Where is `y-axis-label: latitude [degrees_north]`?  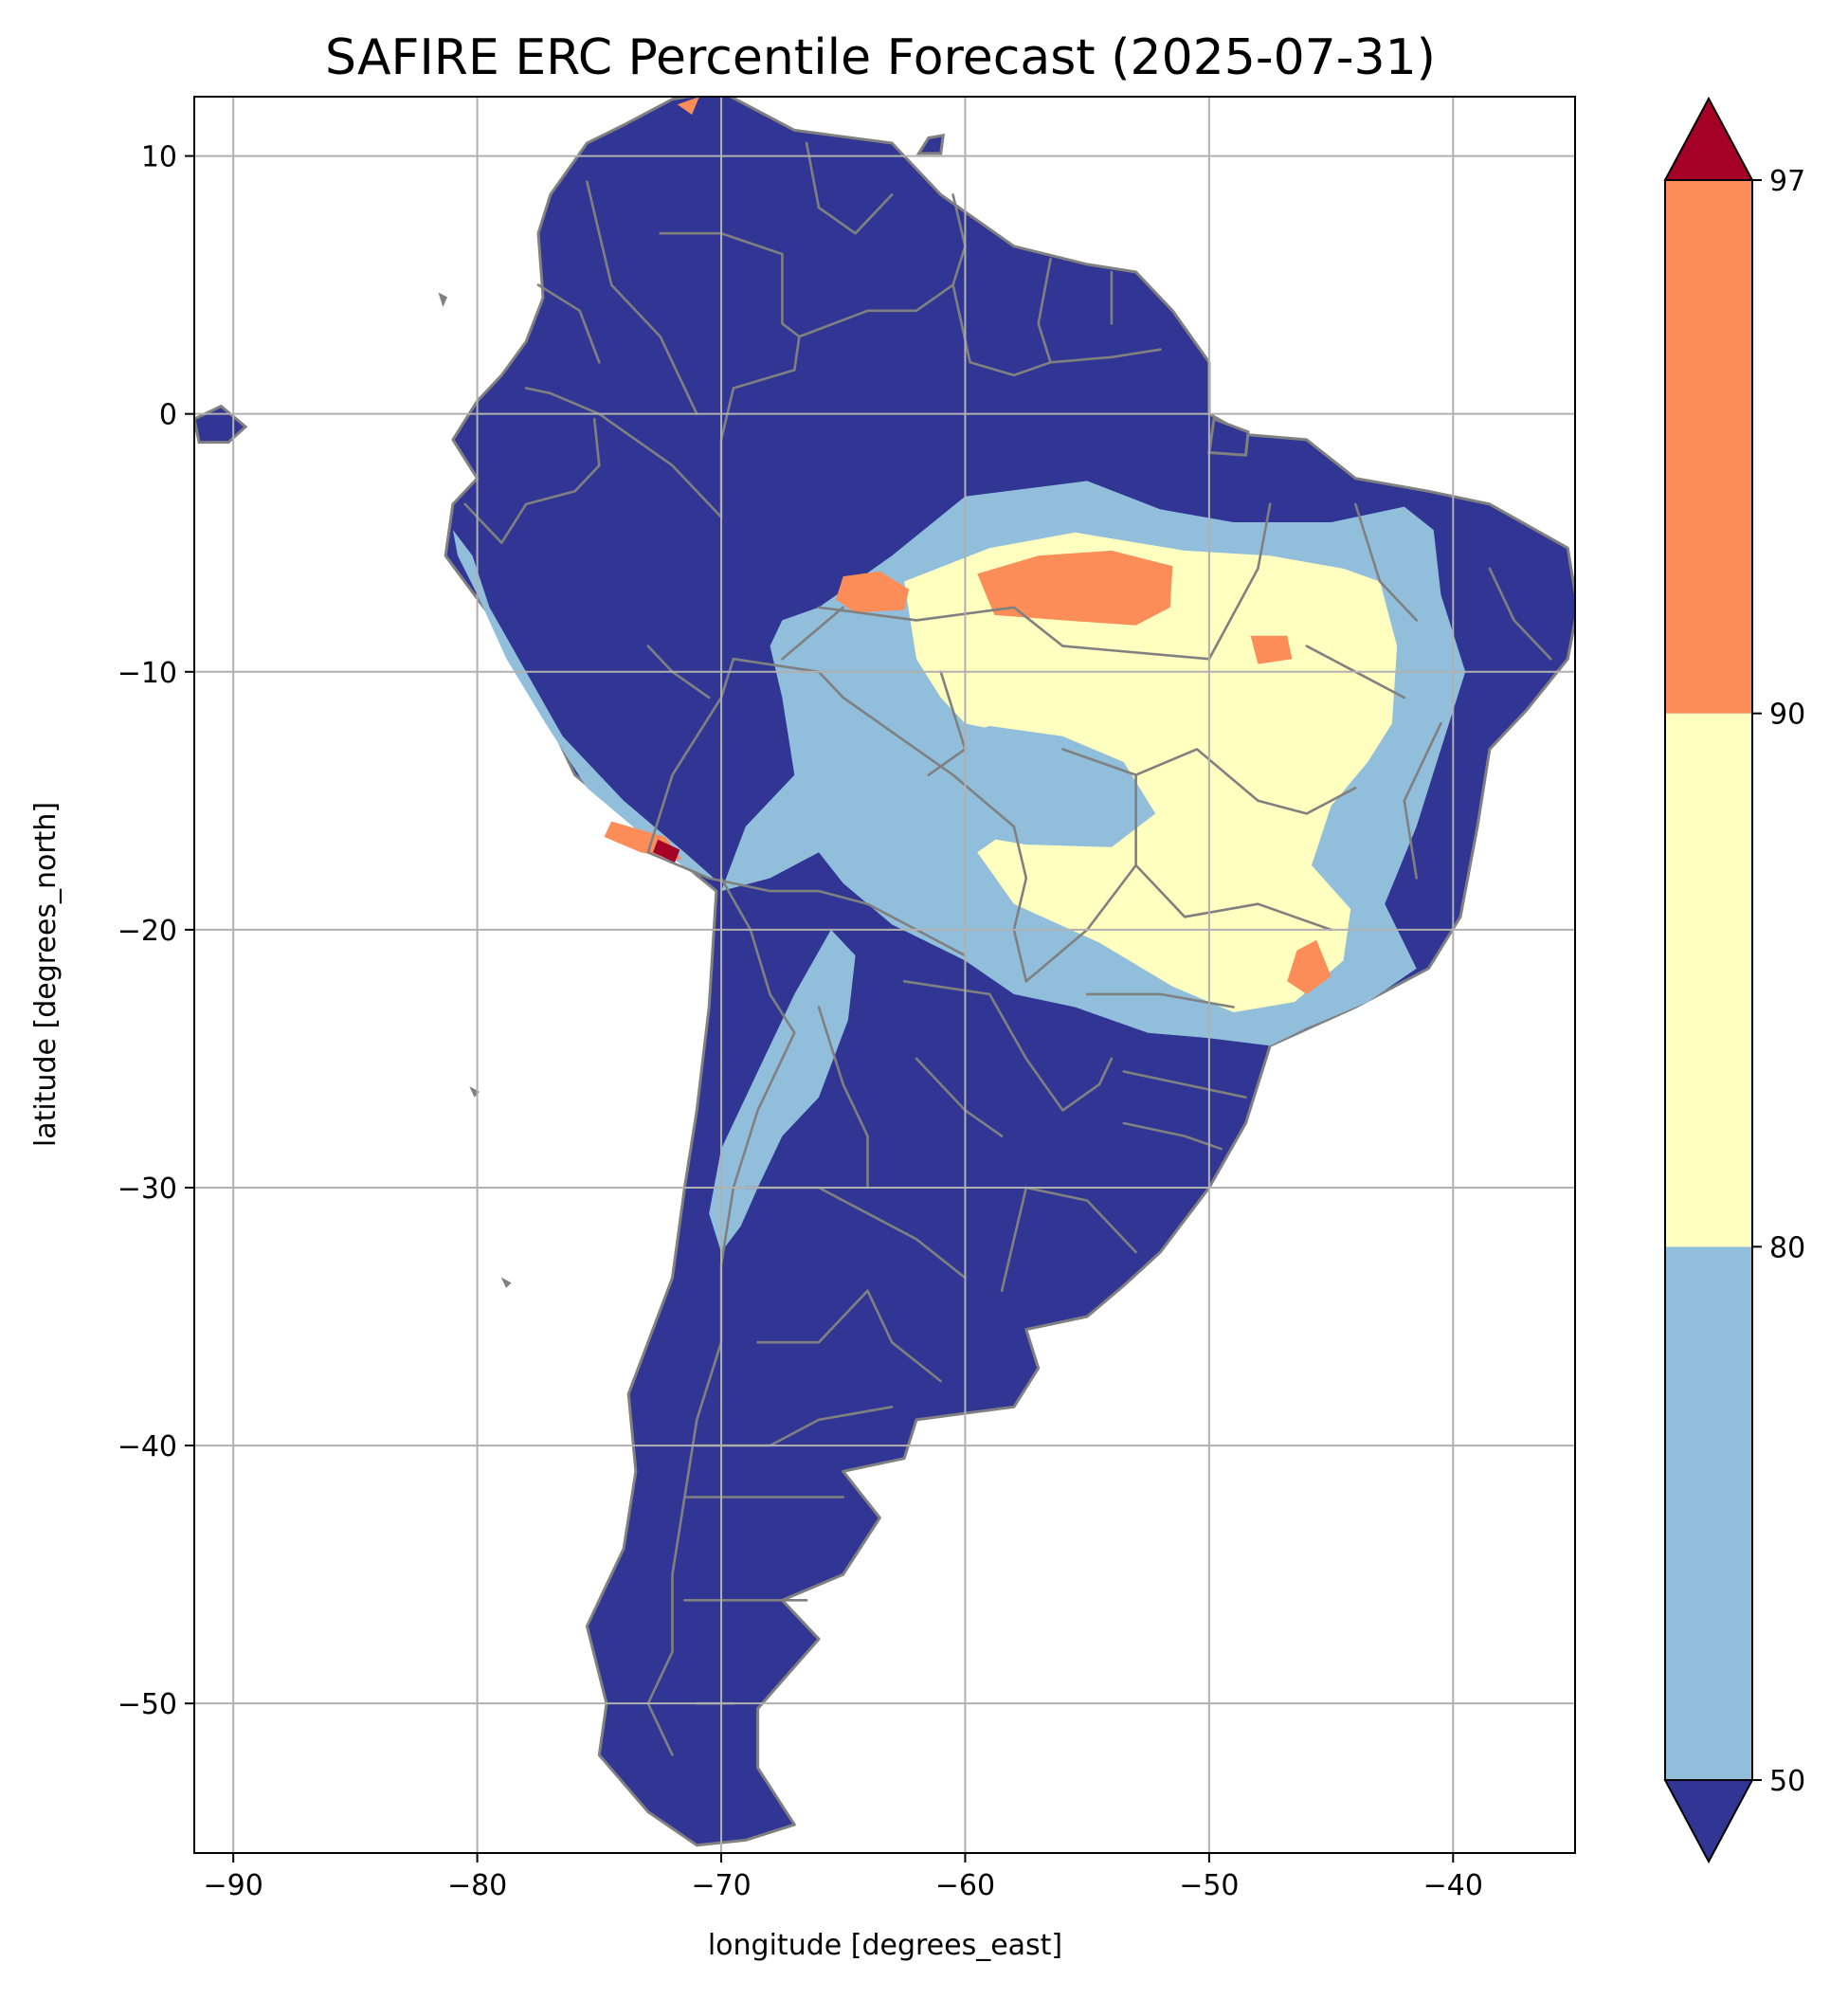
y-axis-label: latitude [degrees_north] is located at coordinates (46, 975).